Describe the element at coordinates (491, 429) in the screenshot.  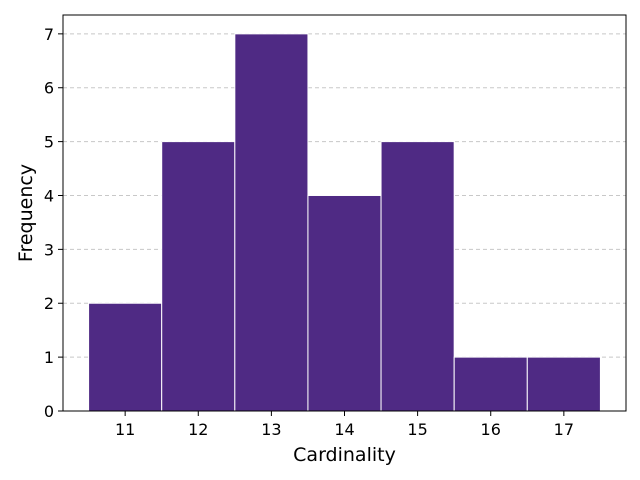
I see `x-tick-label: 16` at that location.